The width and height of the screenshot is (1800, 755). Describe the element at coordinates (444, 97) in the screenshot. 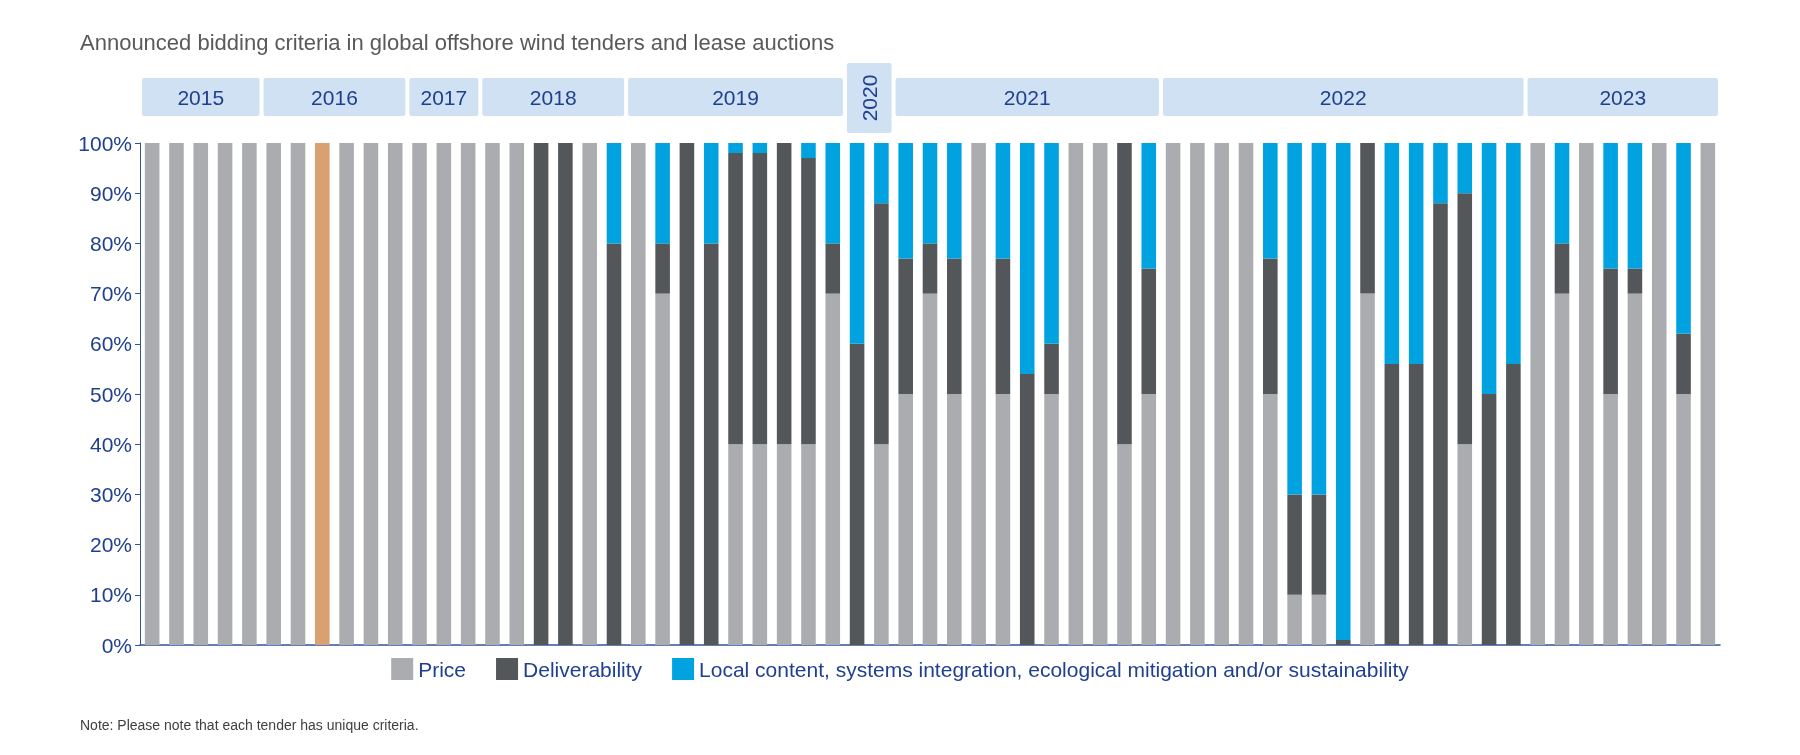

I see `text: 2017` at that location.